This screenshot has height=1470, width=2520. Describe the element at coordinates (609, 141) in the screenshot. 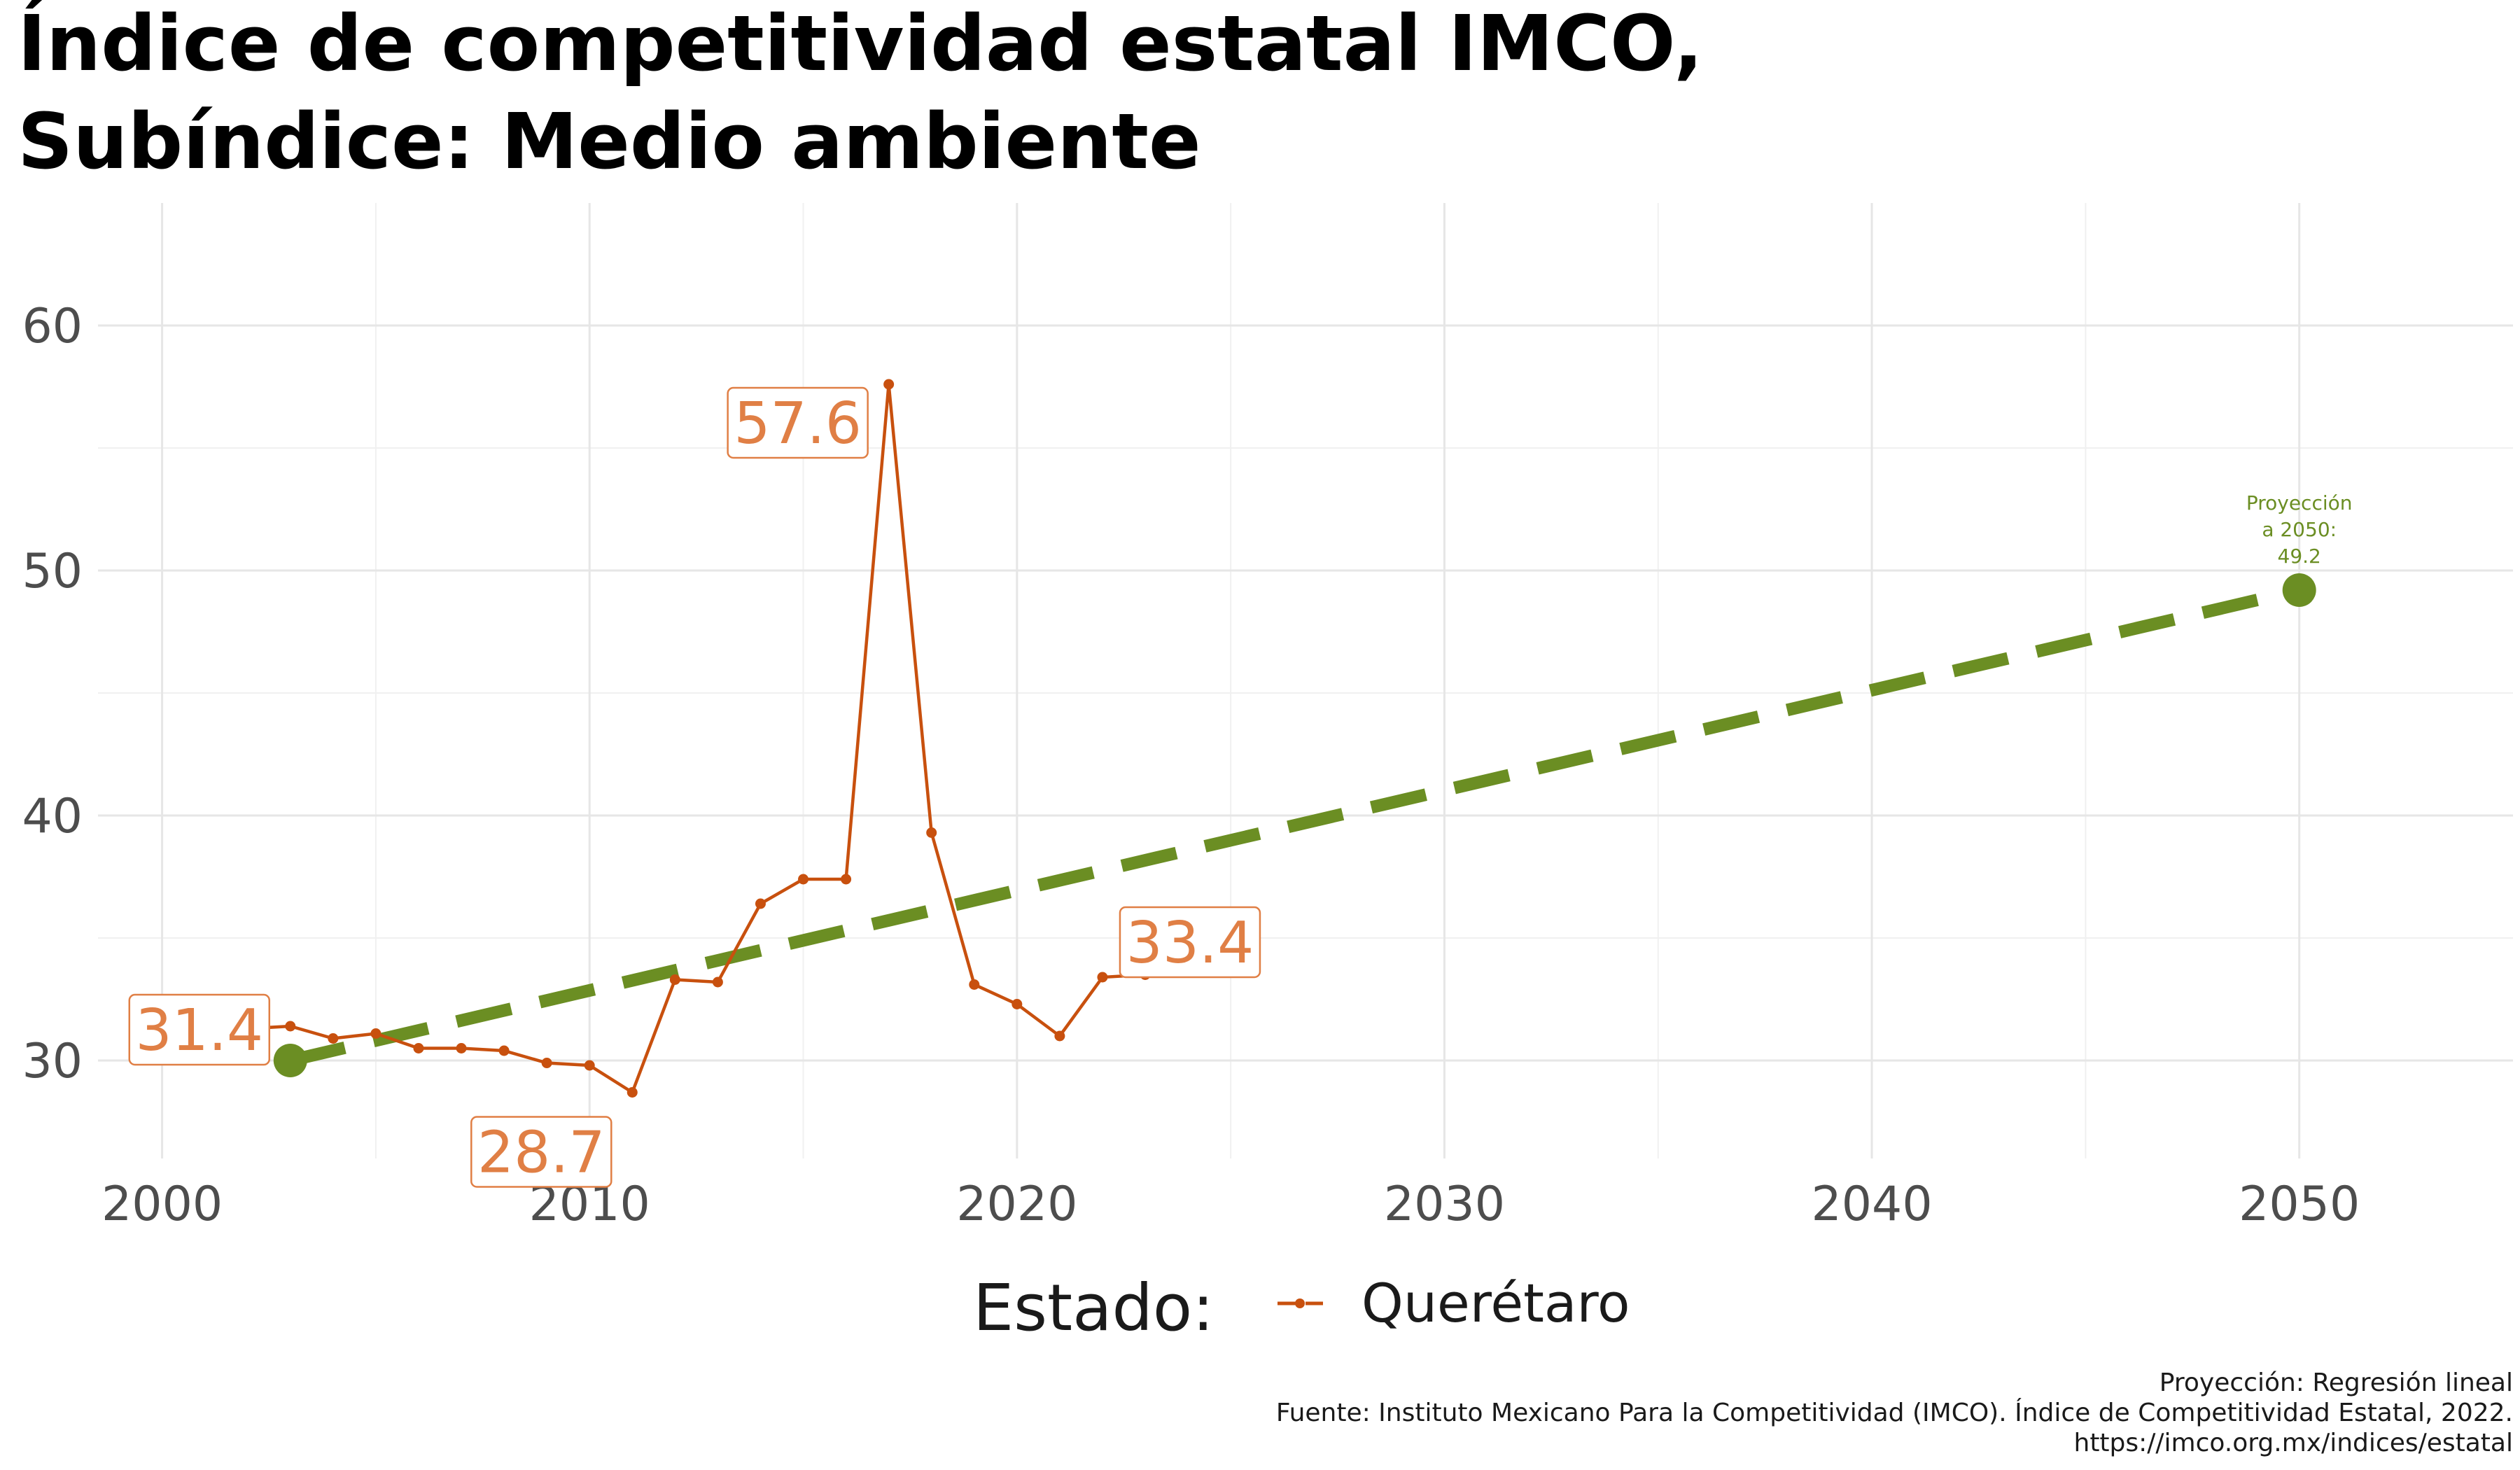

I see `chart-title-line2: Subíndice: Medio ambiente` at that location.